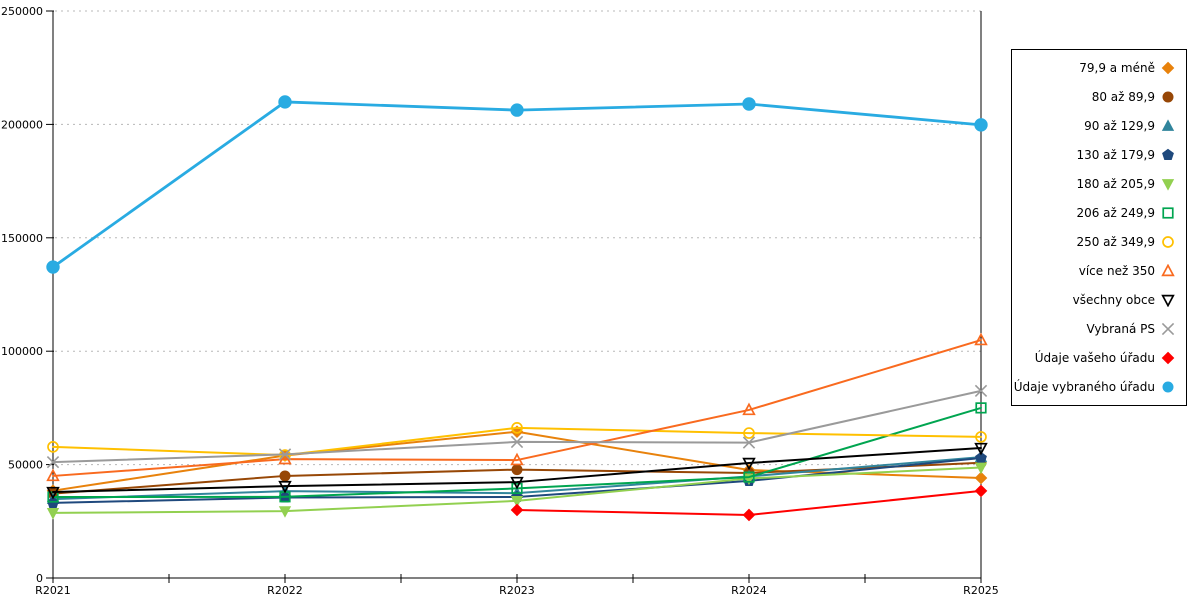 This screenshot has height=600, width=1200. I want to click on legend-label: 250 až 349,9, so click(1115, 242).